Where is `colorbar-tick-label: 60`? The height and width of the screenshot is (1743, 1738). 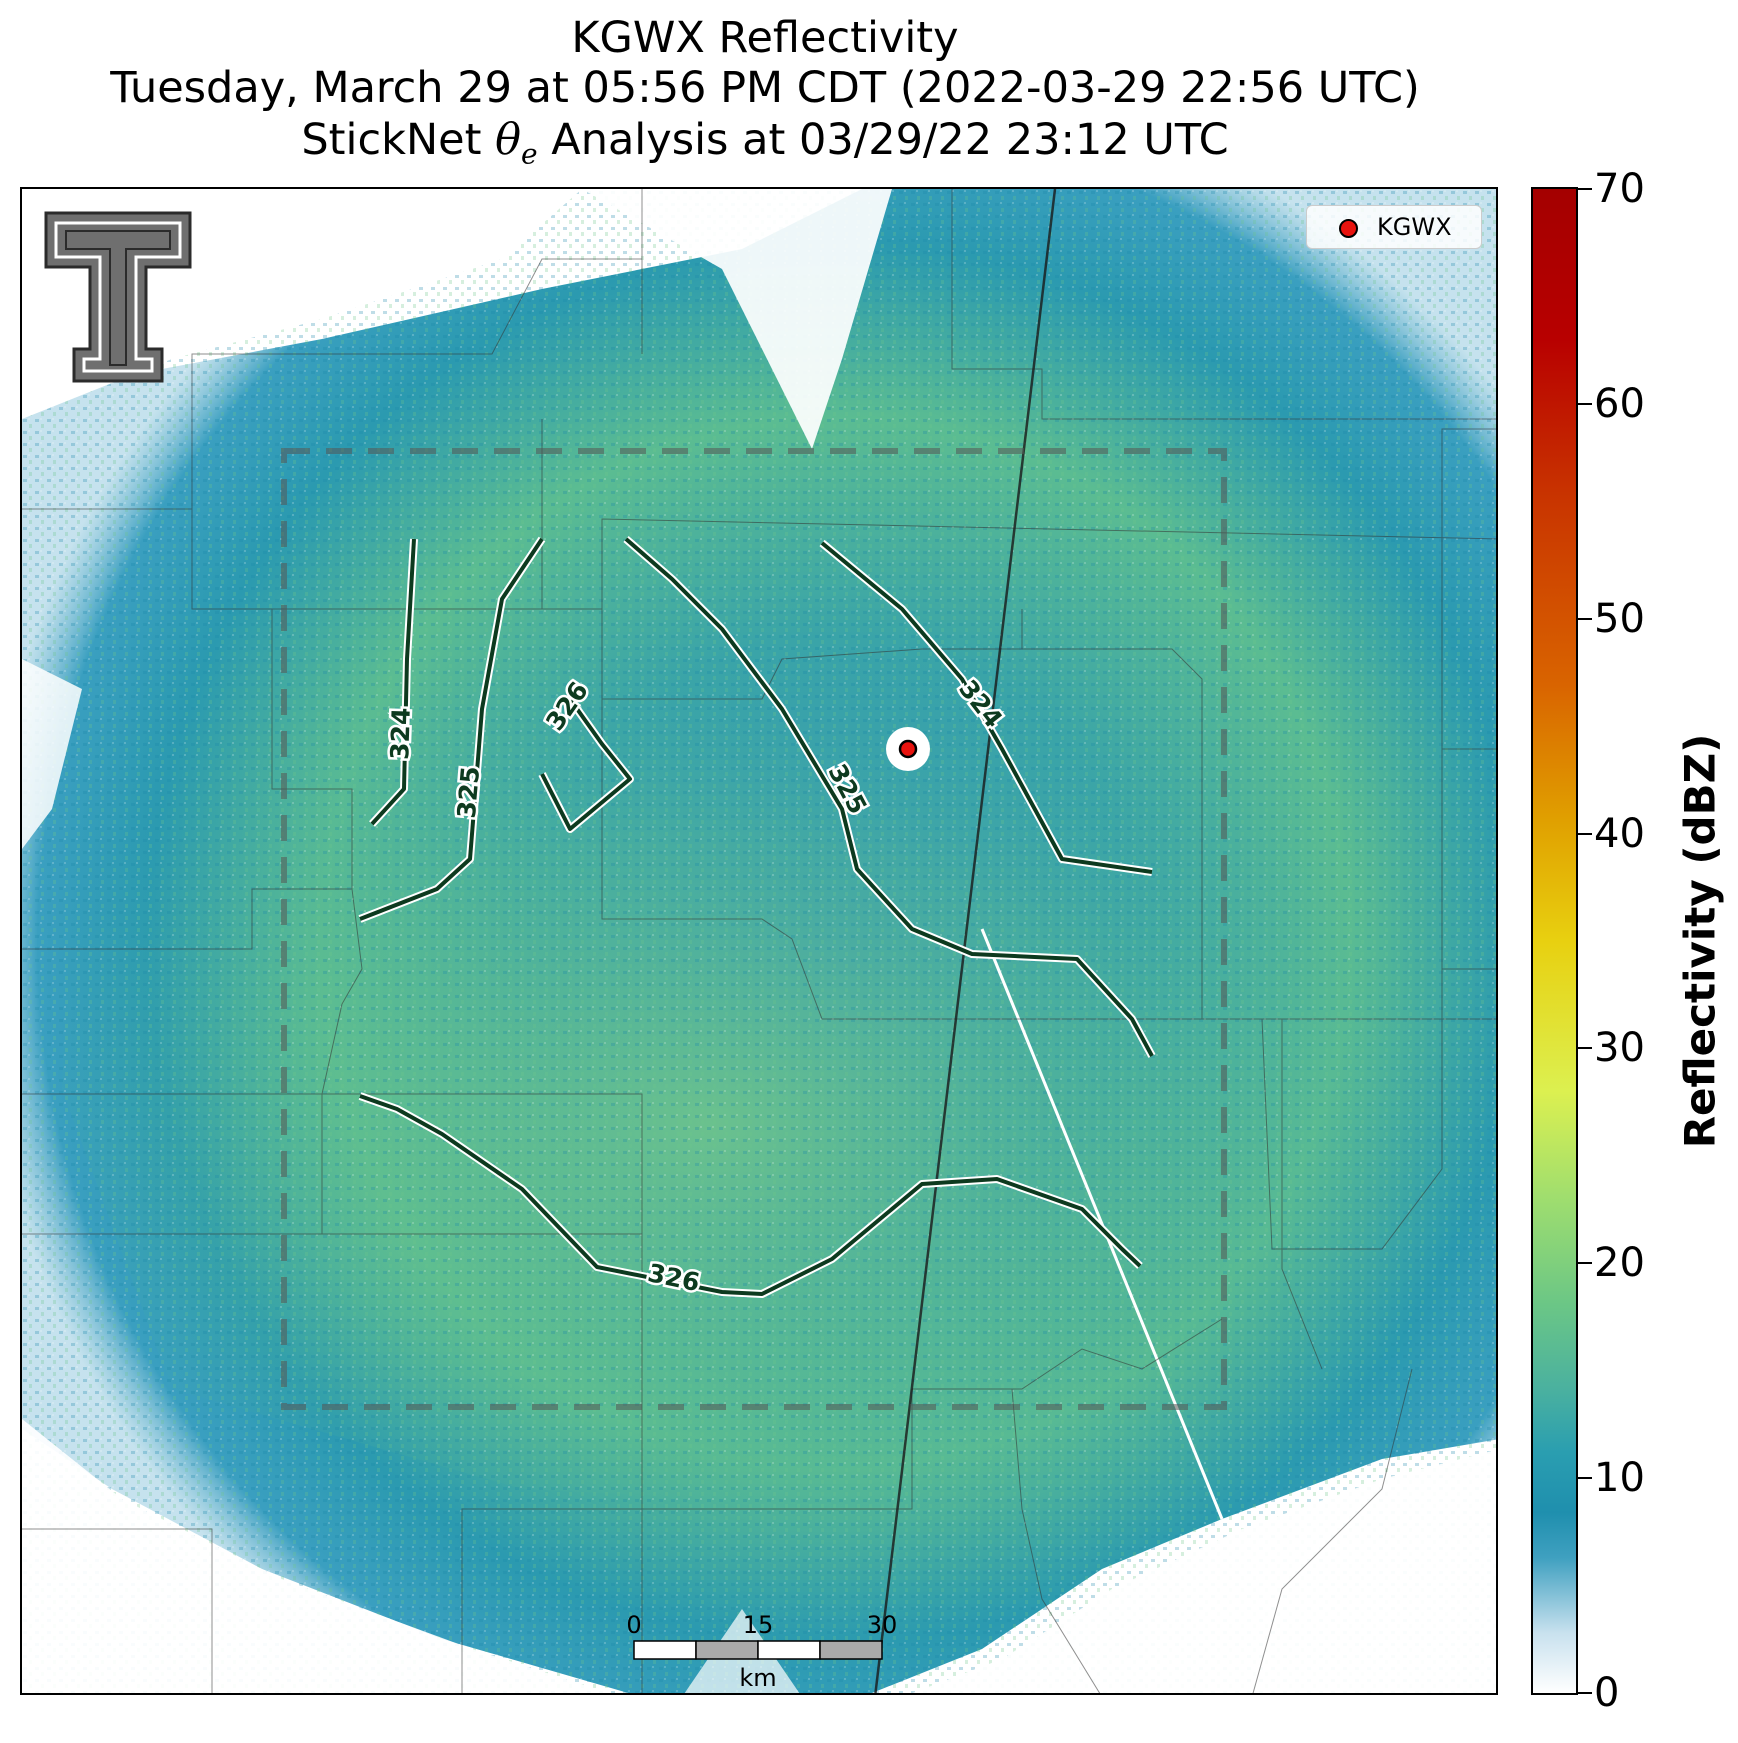
colorbar-tick-label: 60 is located at coordinates (1619, 403).